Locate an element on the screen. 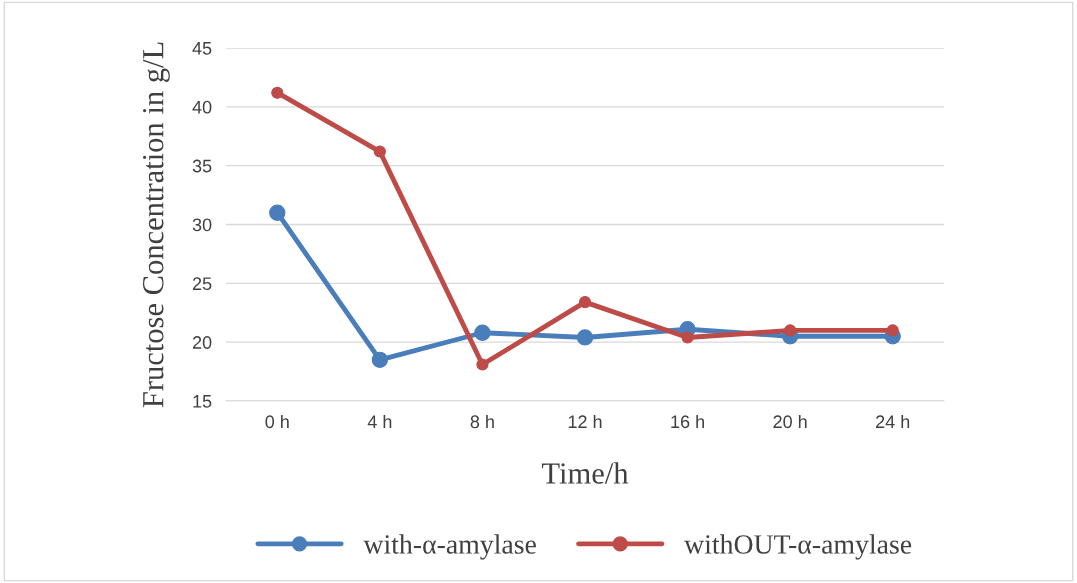 The height and width of the screenshot is (583, 1077). legend-label: with-α-amylase is located at coordinates (449, 547).